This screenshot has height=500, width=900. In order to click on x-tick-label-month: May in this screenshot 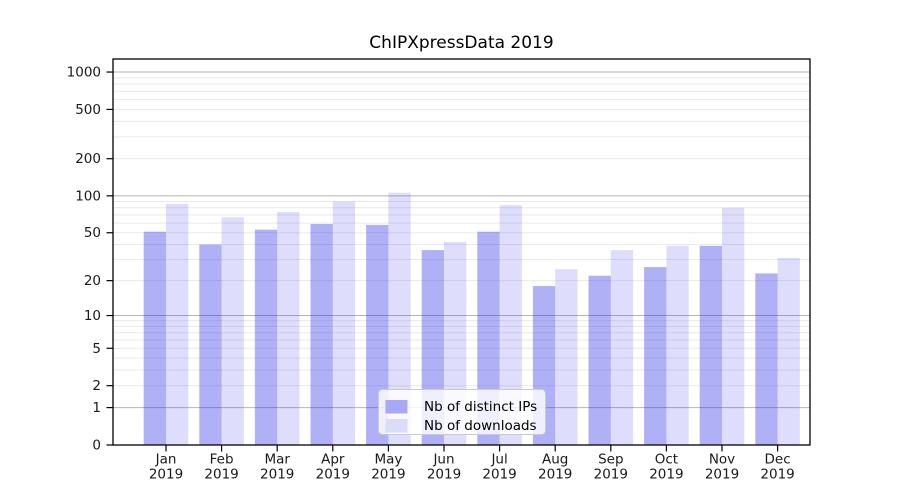, I will do `click(388, 460)`.